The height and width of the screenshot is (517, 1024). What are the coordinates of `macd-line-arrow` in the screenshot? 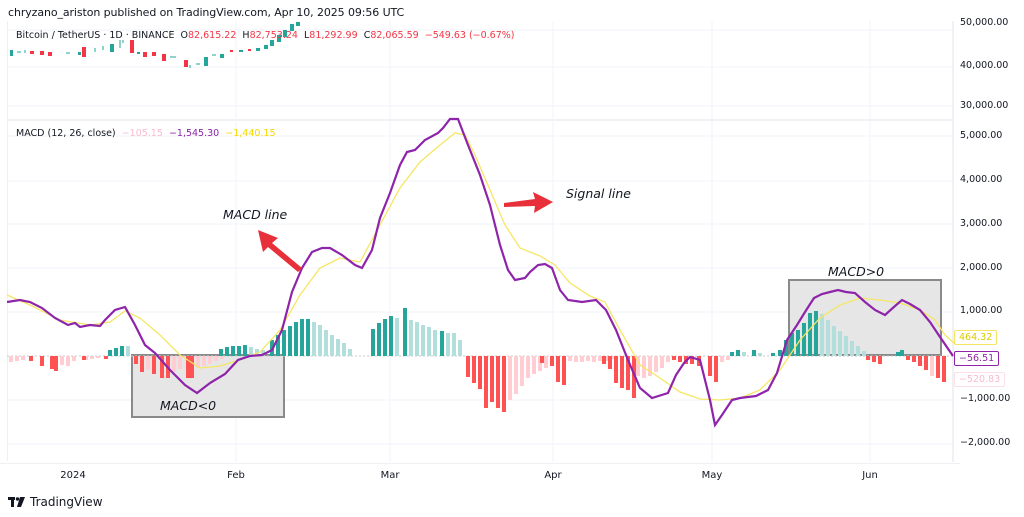 It's located at (280, 251).